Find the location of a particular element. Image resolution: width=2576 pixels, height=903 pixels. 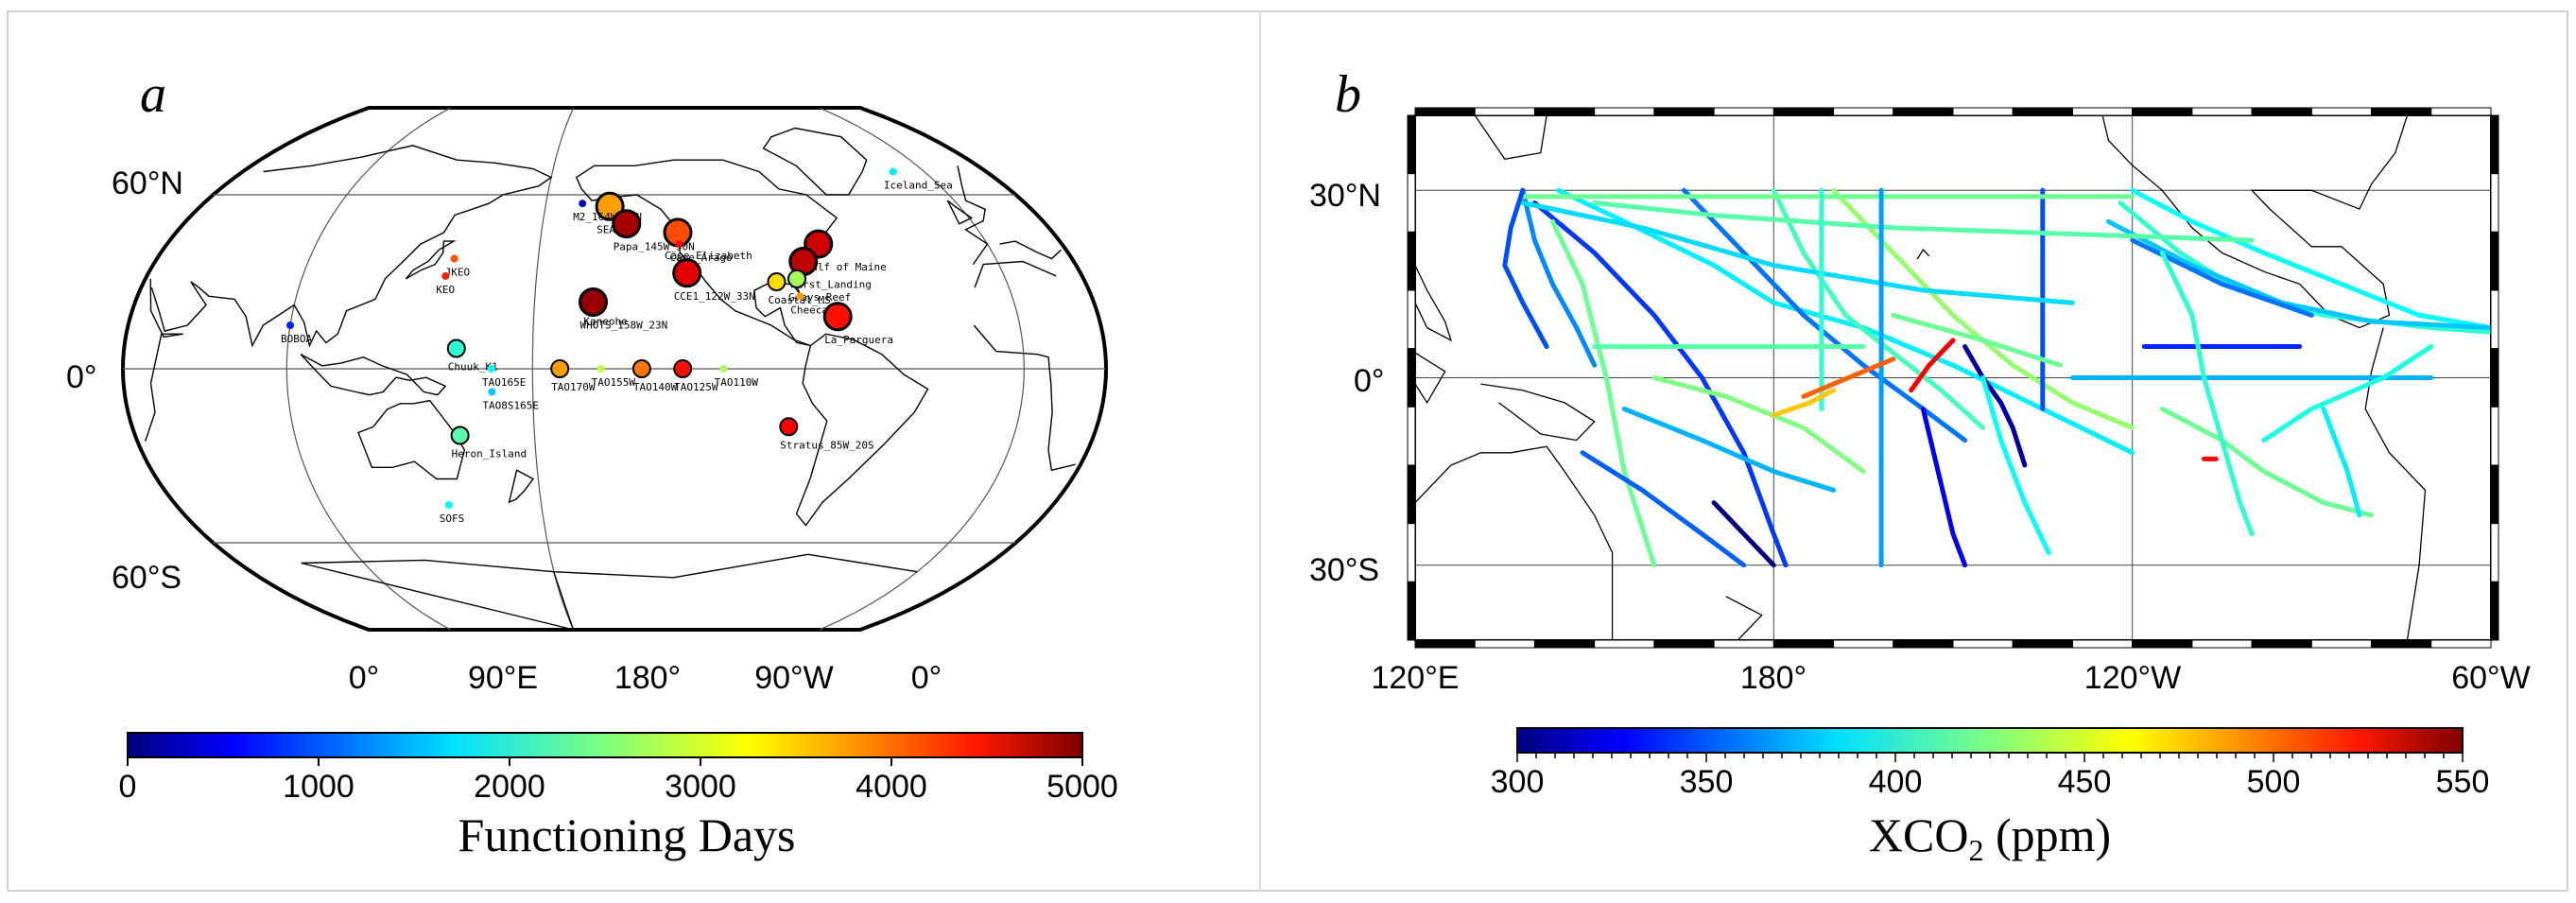

coastline-uk is located at coordinates (960, 212).